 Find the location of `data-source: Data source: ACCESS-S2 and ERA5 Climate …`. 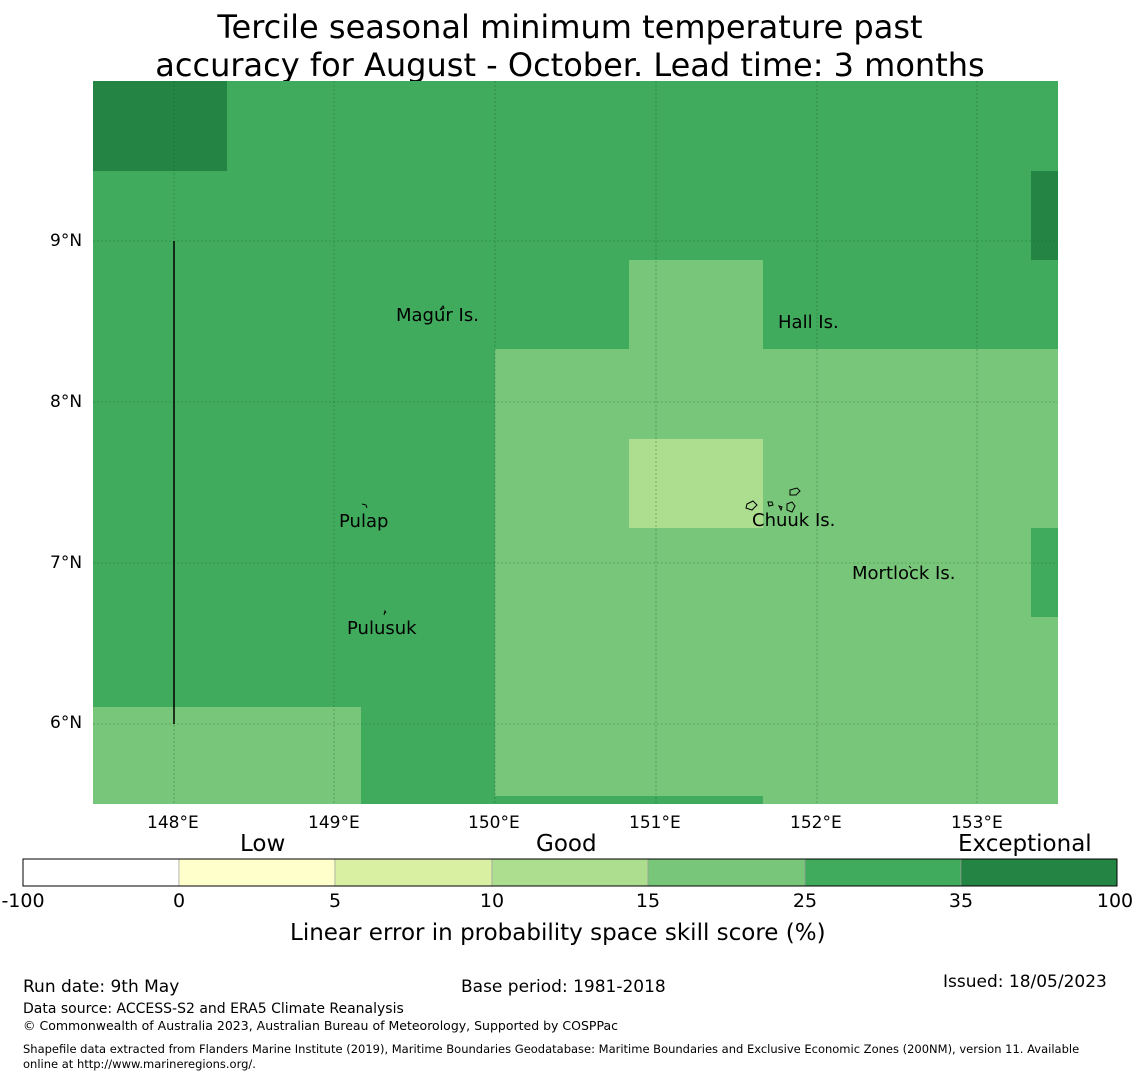

data-source: Data source: ACCESS-S2 and ERA5 Climate … is located at coordinates (213, 1009).